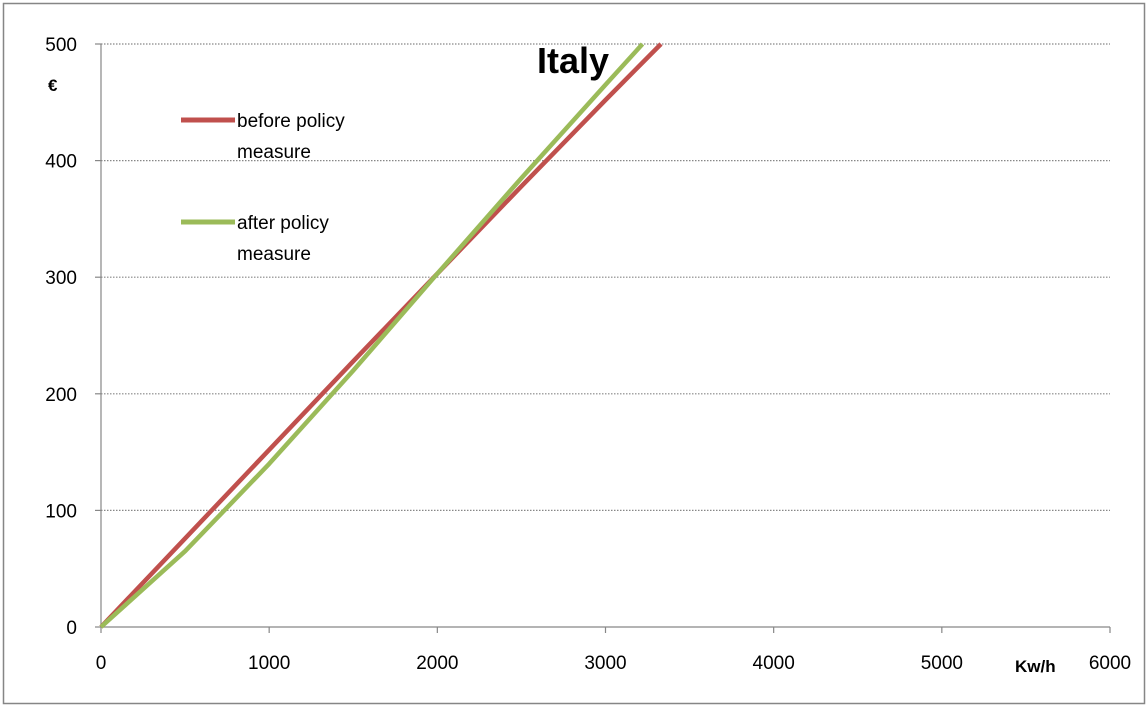  What do you see at coordinates (101, 663) in the screenshot?
I see `x-tick-label-0: 0` at bounding box center [101, 663].